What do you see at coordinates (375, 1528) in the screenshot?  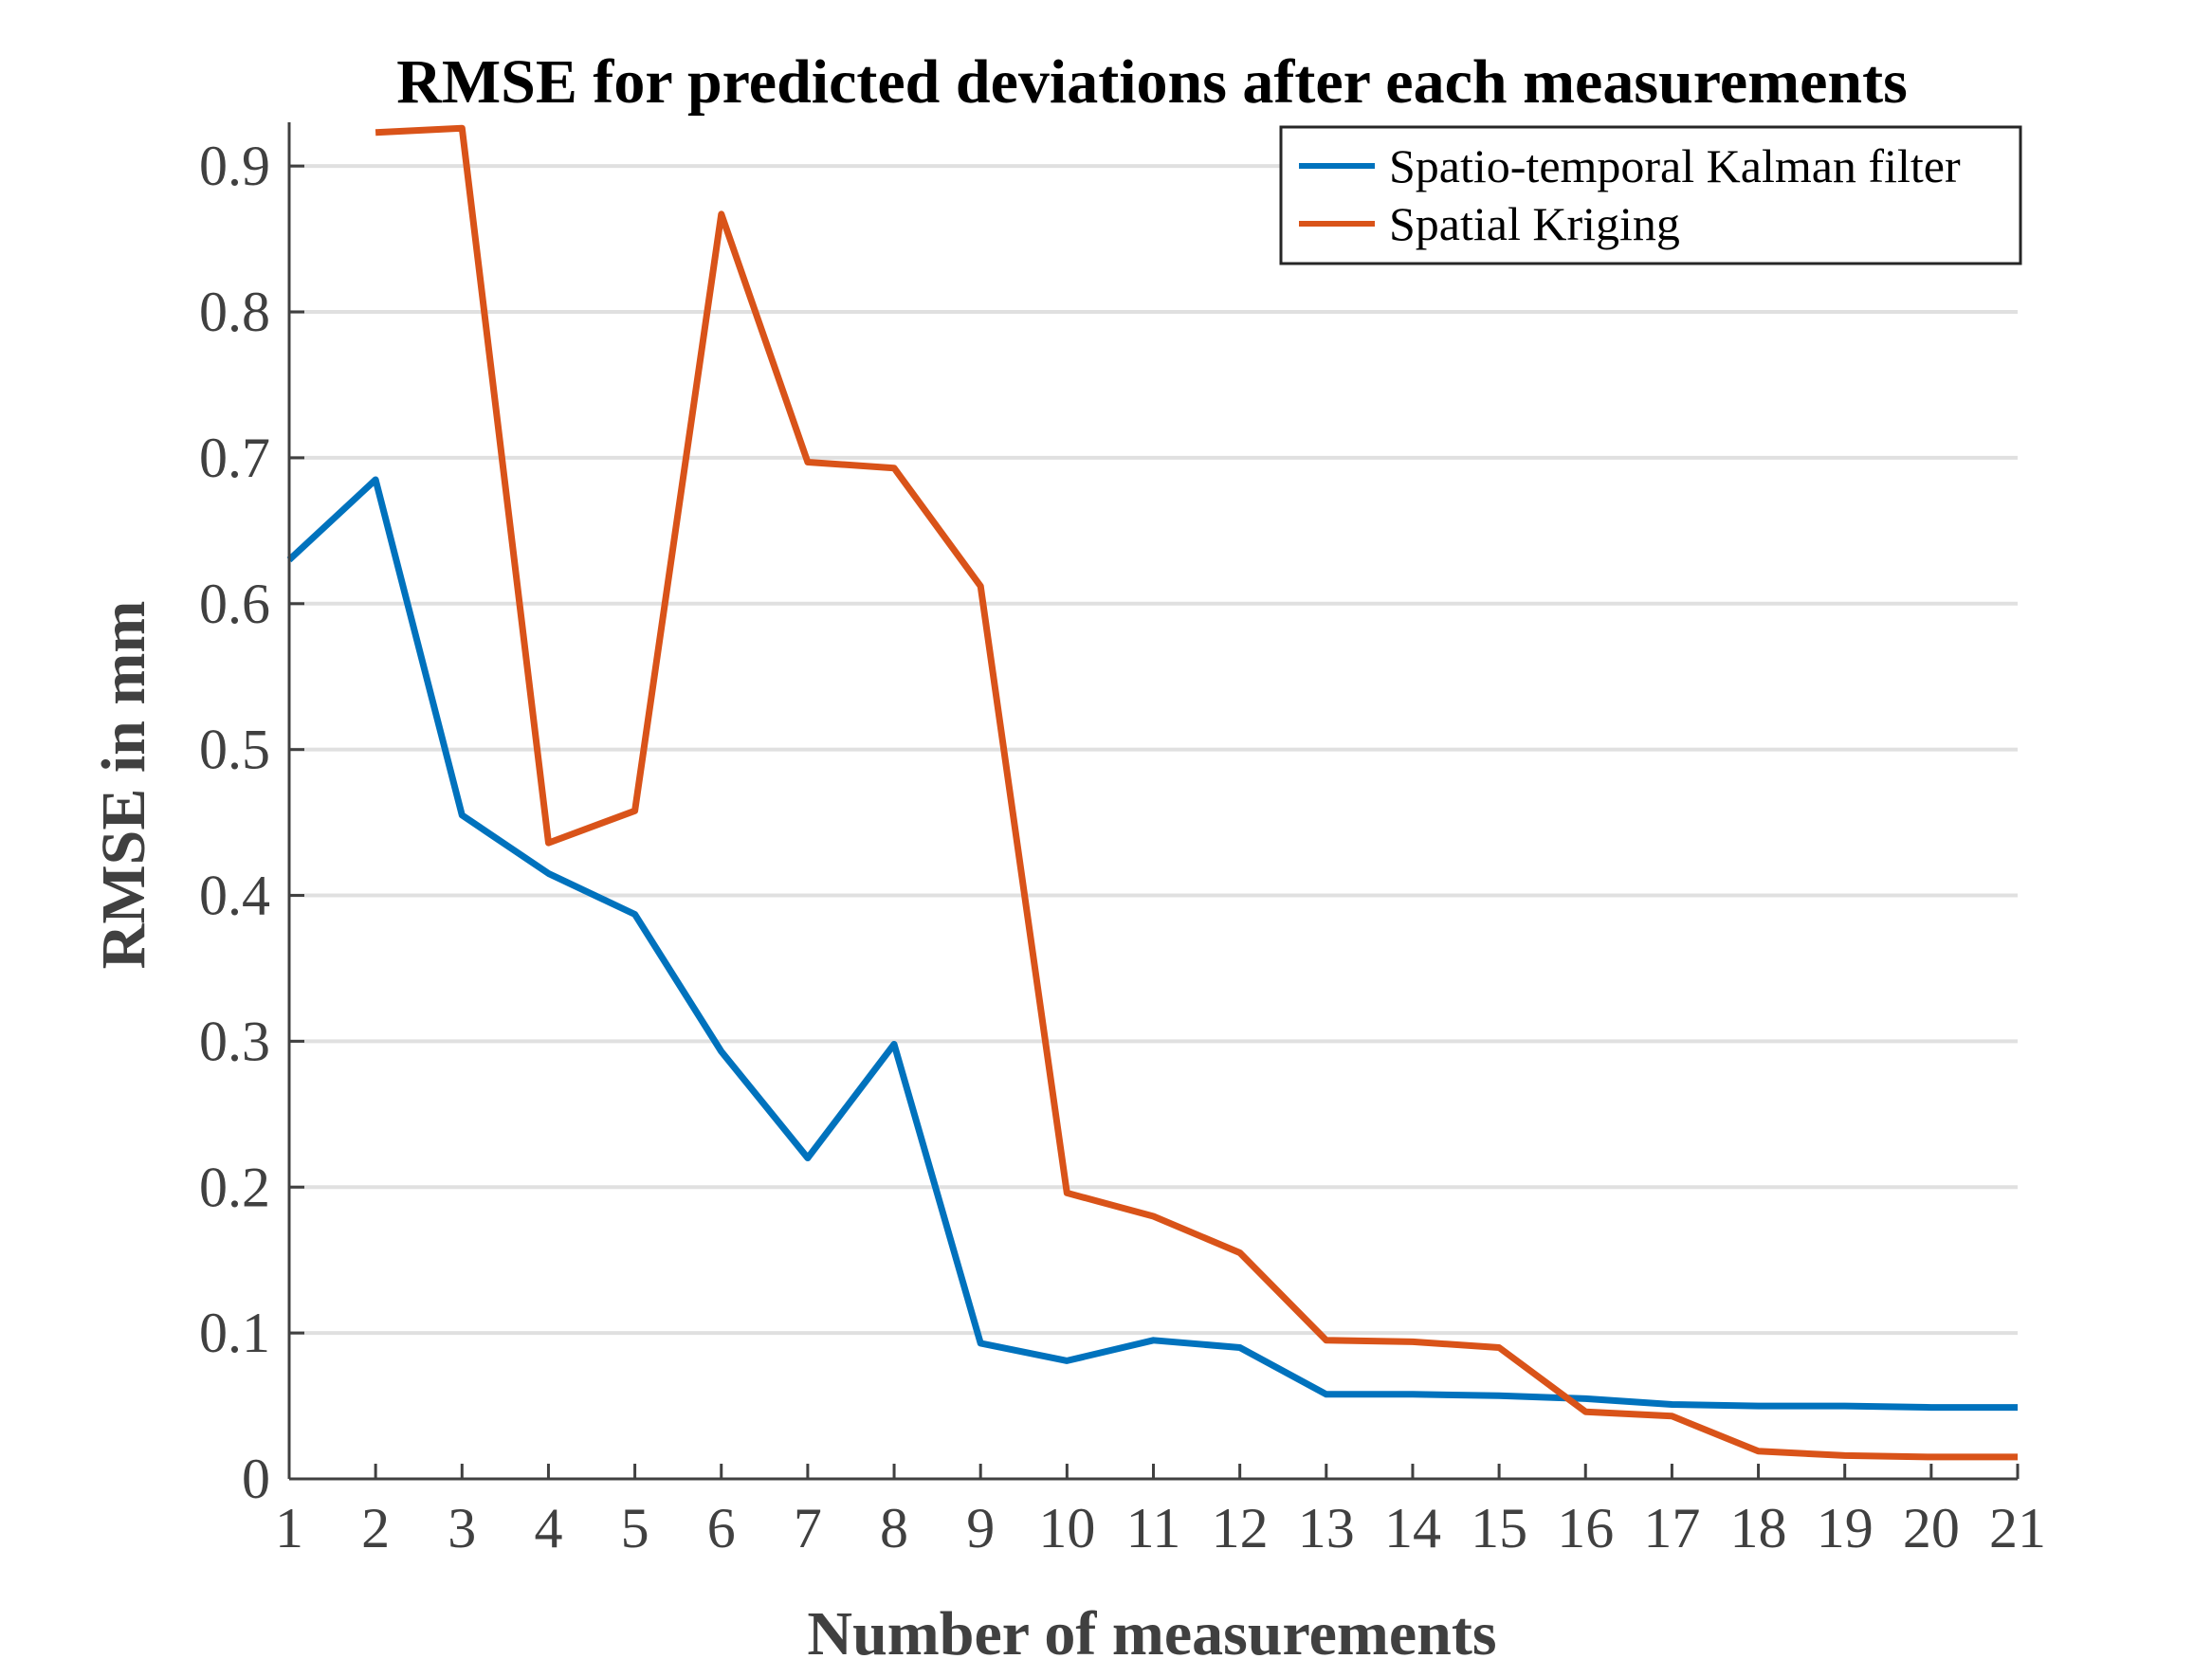 I see `x-tick-label: 2` at bounding box center [375, 1528].